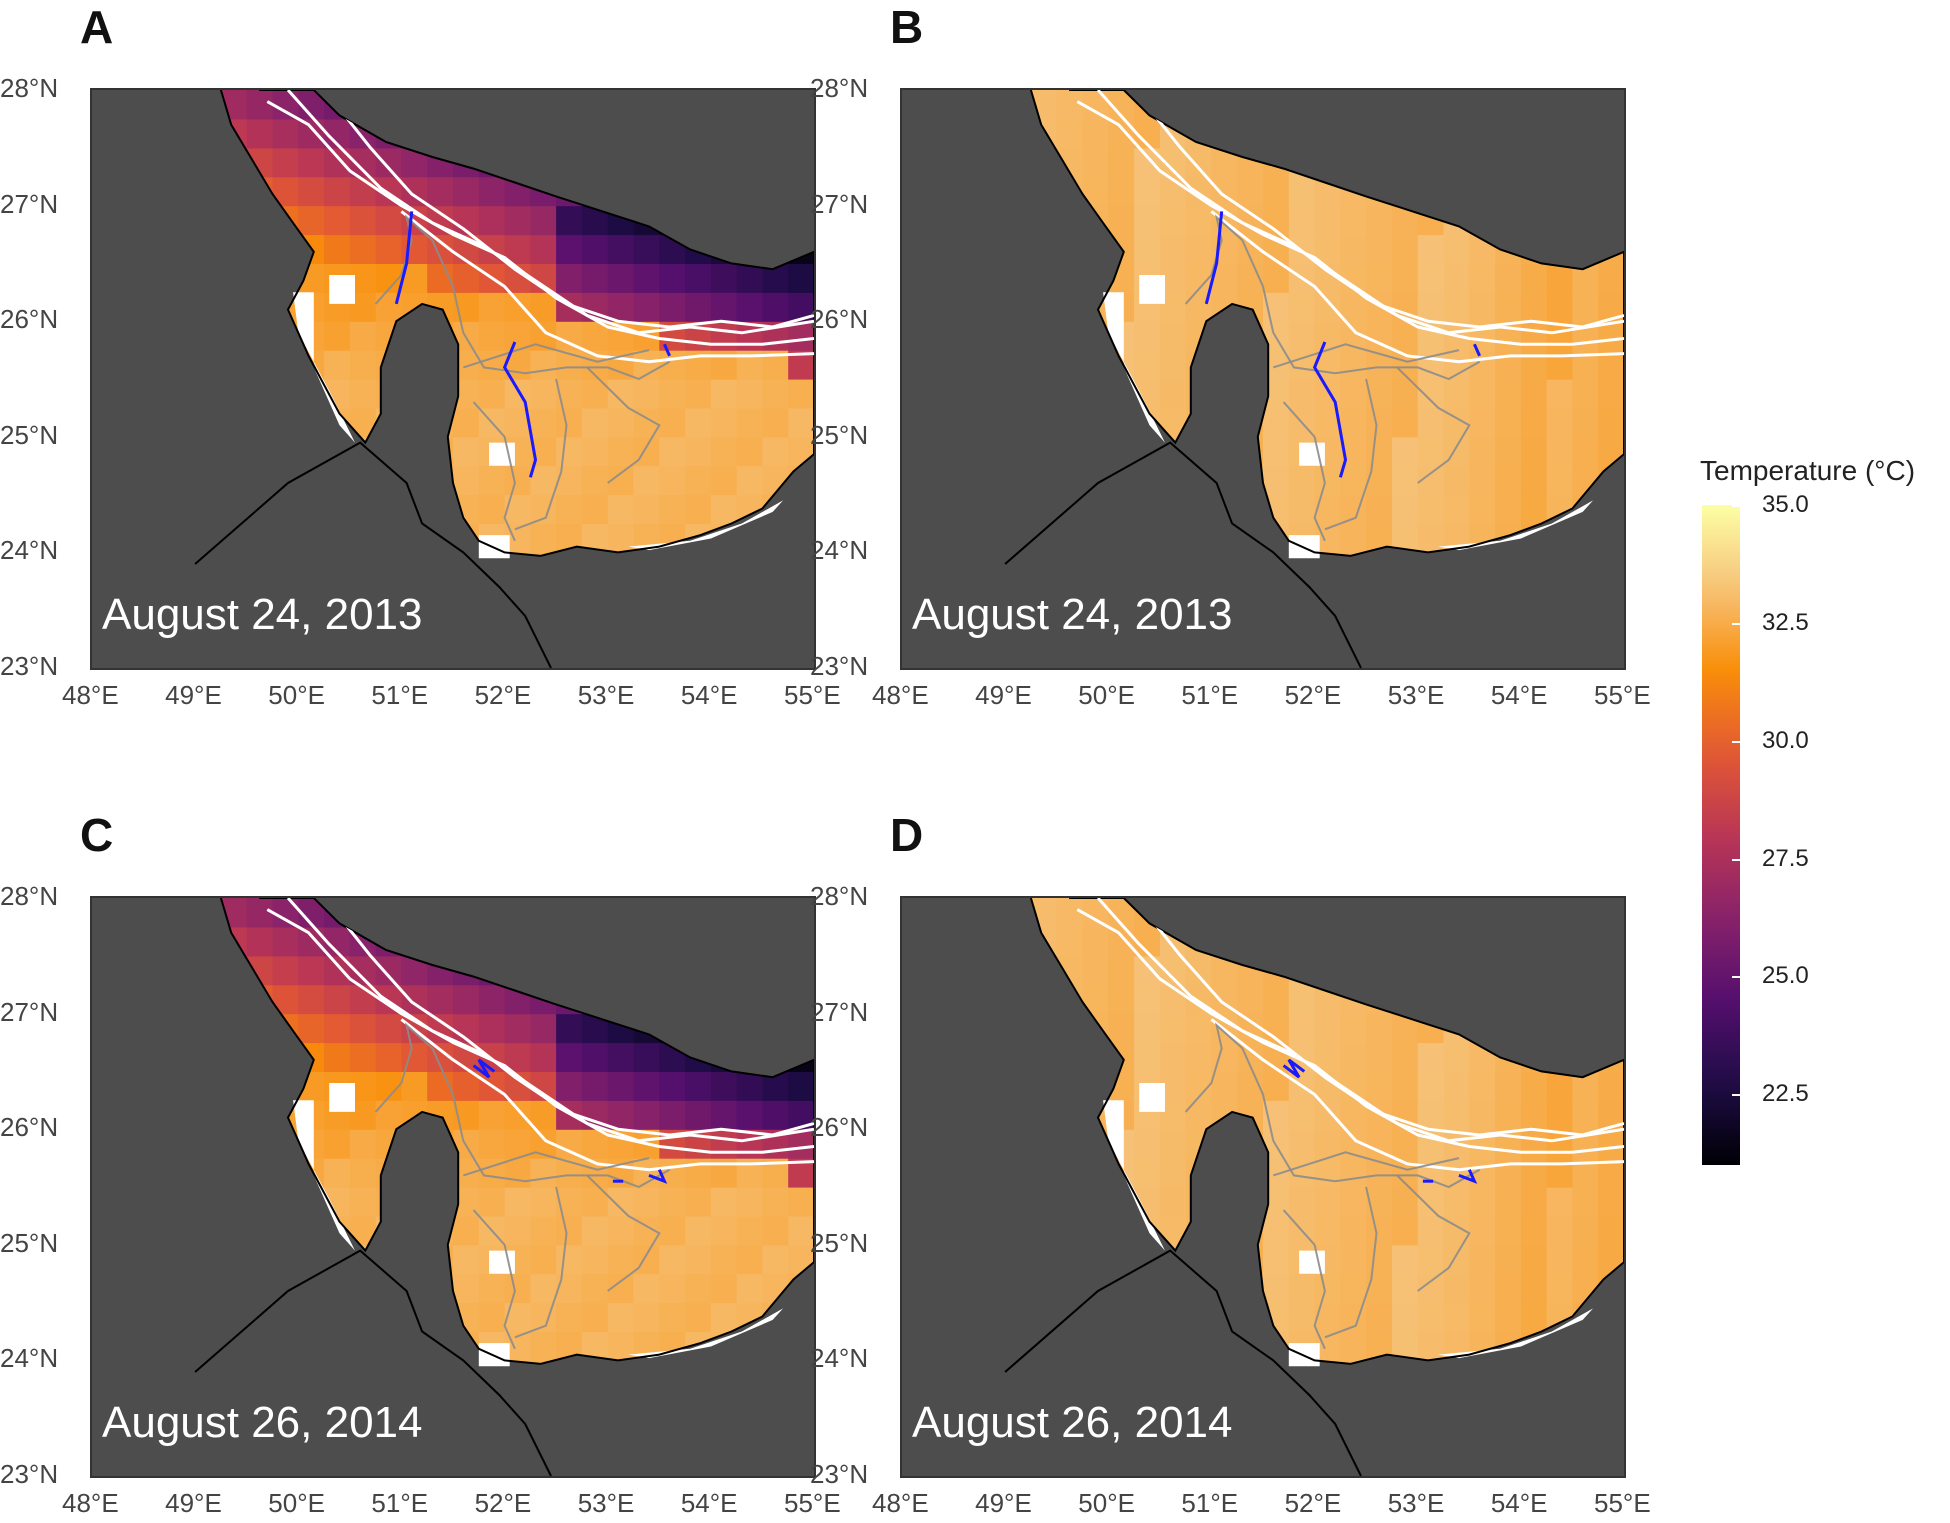 The width and height of the screenshot is (1950, 1523). I want to click on longitude-tick-label: 49°E, so click(193, 1503).